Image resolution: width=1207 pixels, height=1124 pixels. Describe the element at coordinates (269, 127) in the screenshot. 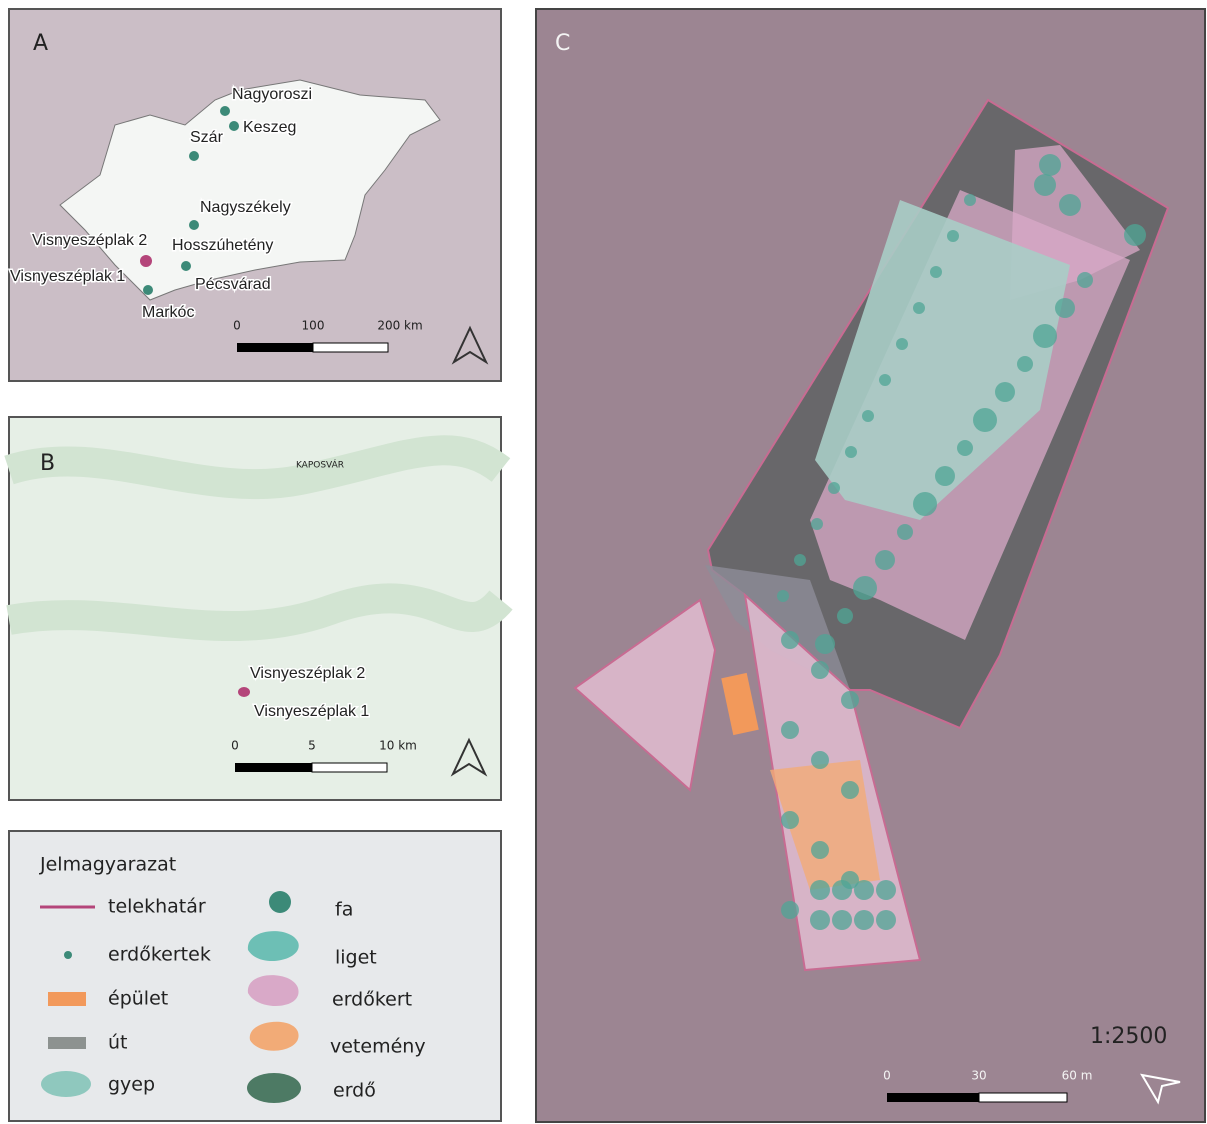

I see `place-label: Keszeg` at that location.